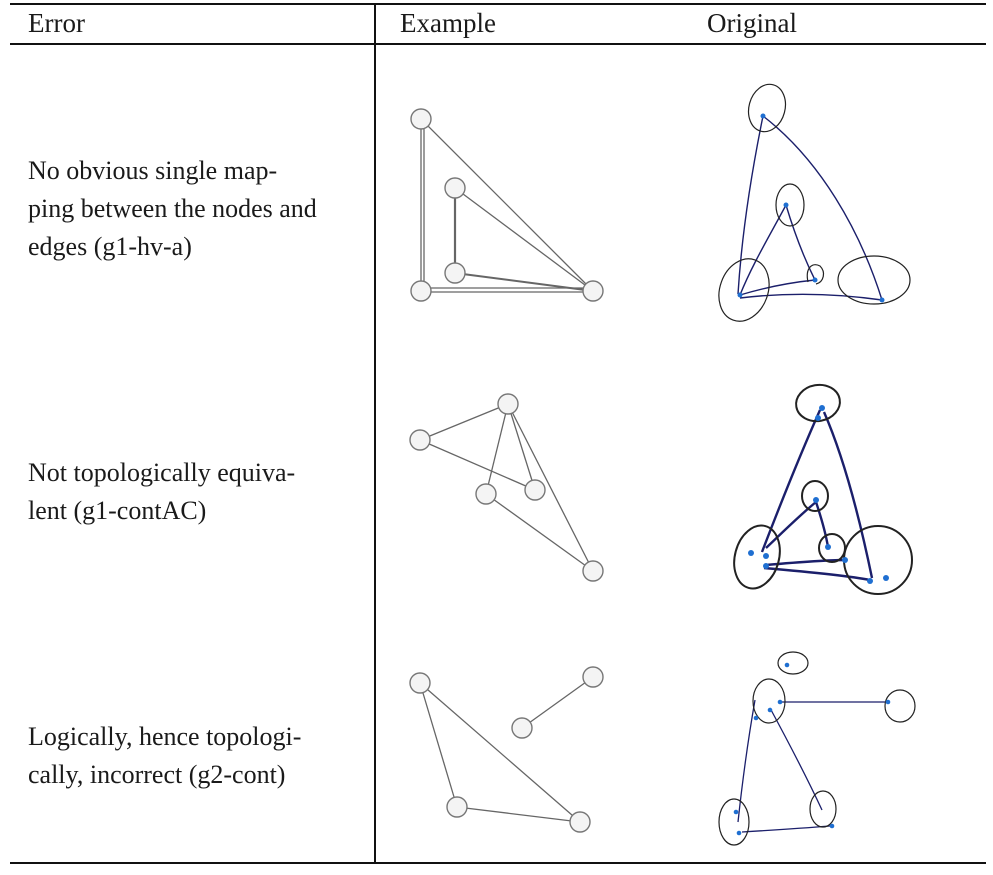  I want to click on row-1-error-line-2: ping between the nodes and, so click(172, 208).